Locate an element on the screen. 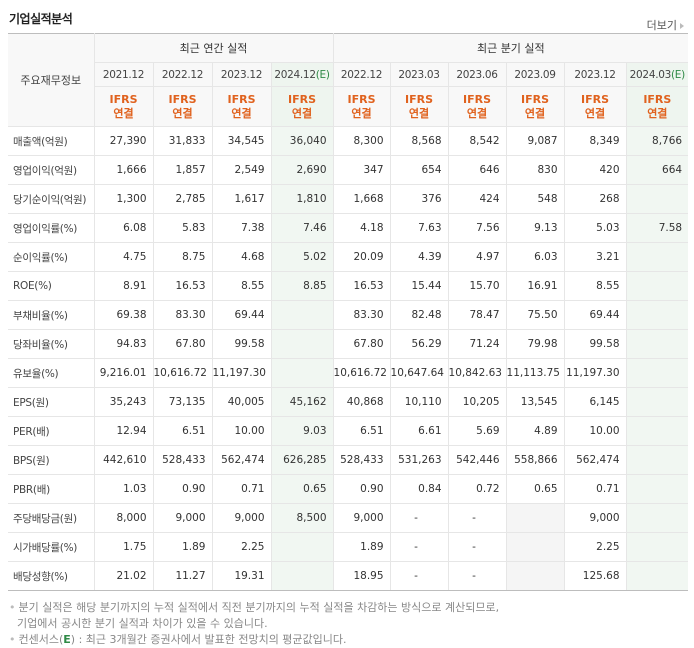 This screenshot has width=694, height=648. table-cell: 5.69 is located at coordinates (477, 431).